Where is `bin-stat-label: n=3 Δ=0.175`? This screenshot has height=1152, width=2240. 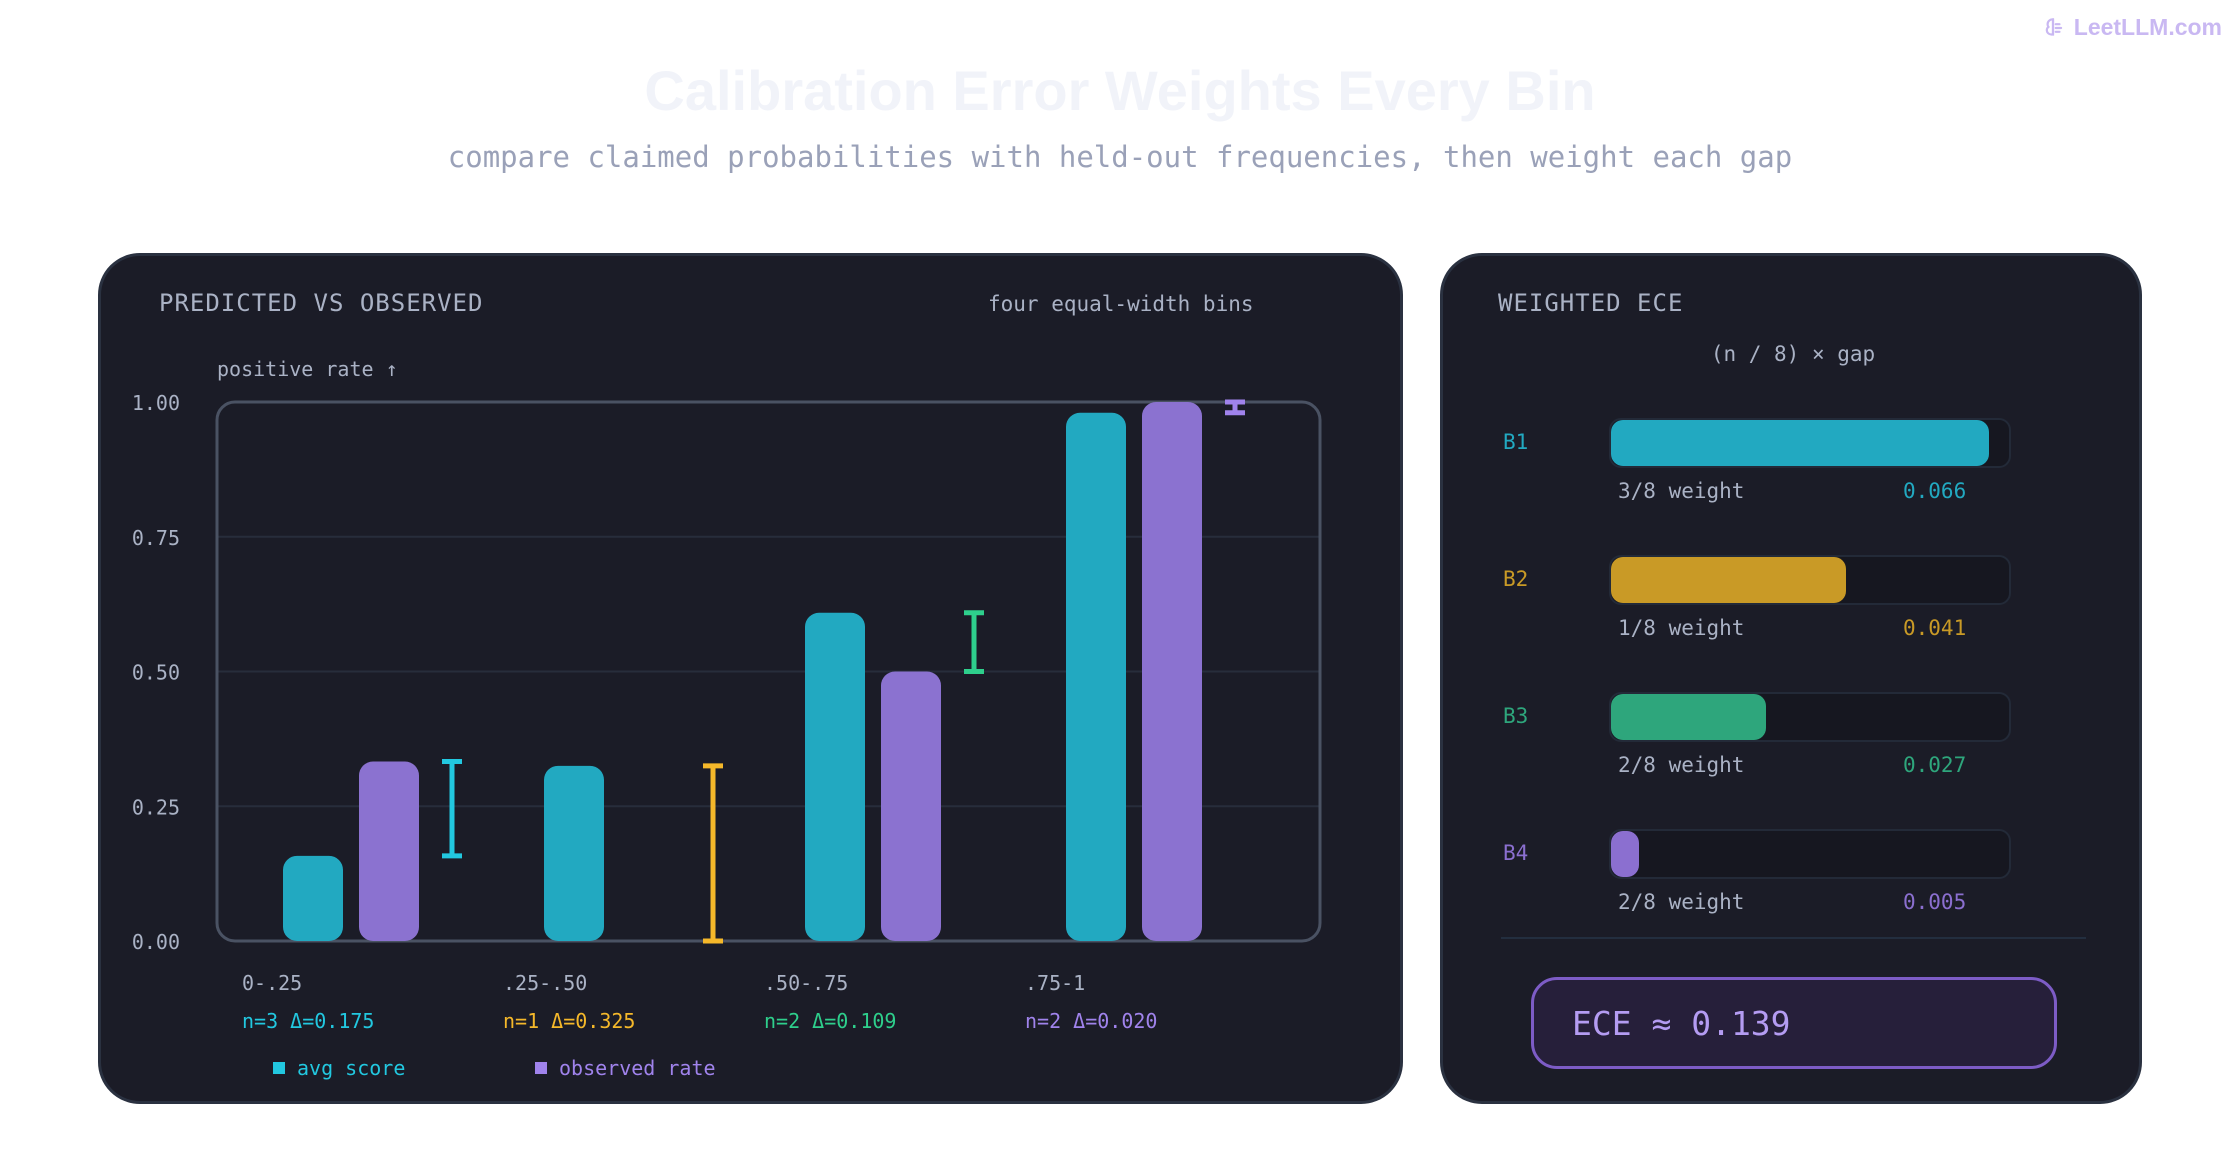 bin-stat-label: n=3 Δ=0.175 is located at coordinates (308, 1021).